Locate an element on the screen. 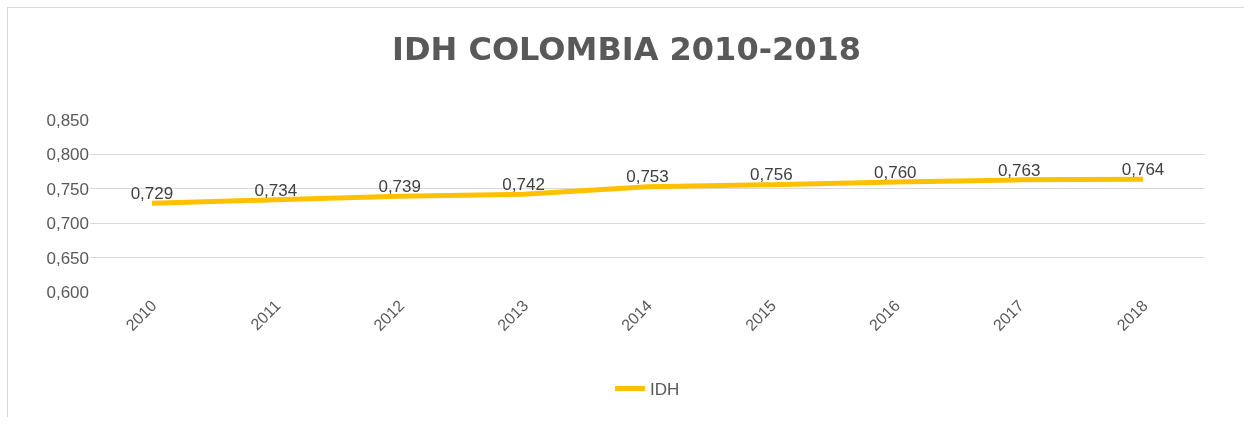  y-tick-label: 0,700 is located at coordinates (67, 224).